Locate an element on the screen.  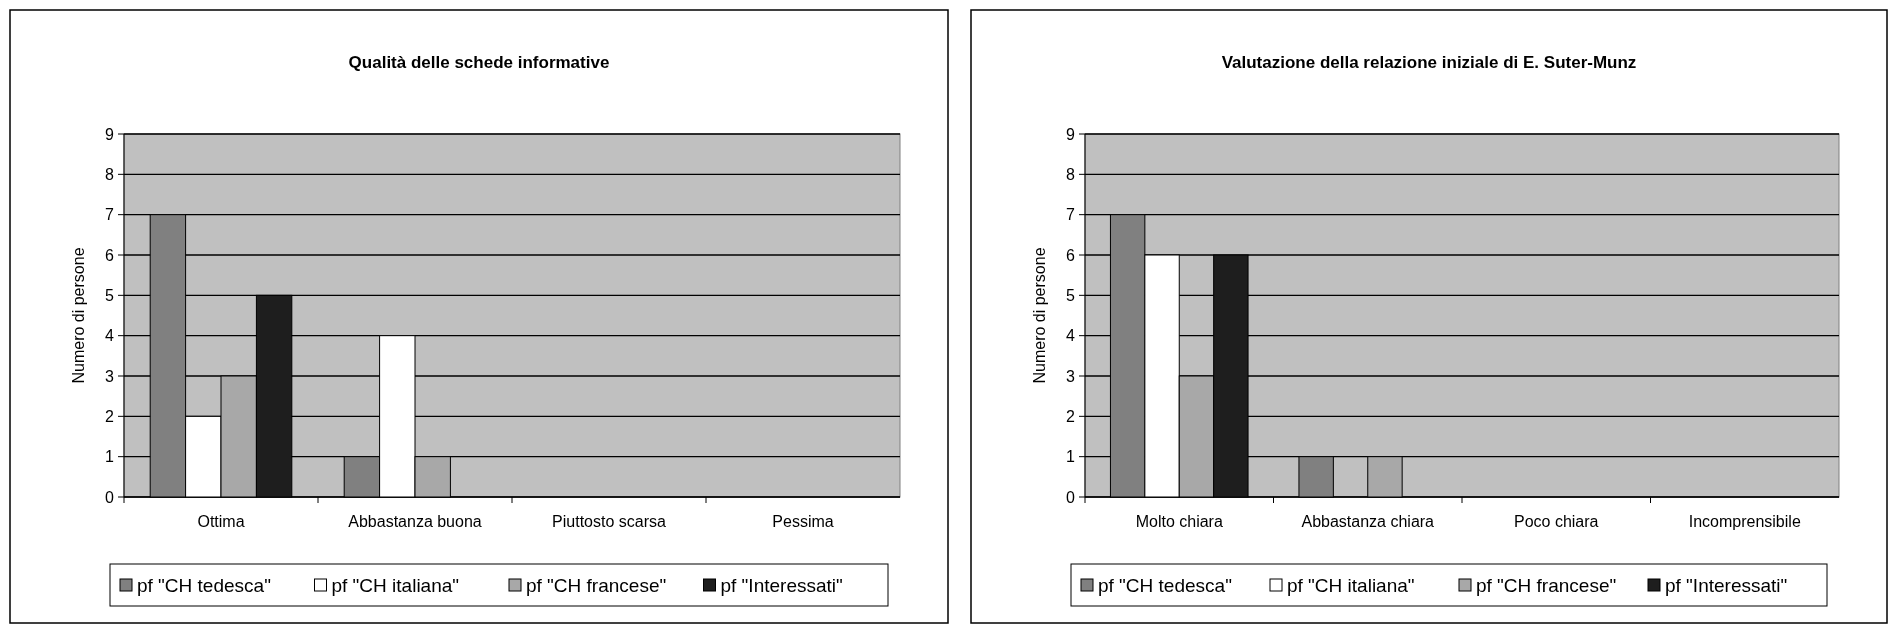
x-tick-label: Abbastanza chiara is located at coordinates (1368, 521).